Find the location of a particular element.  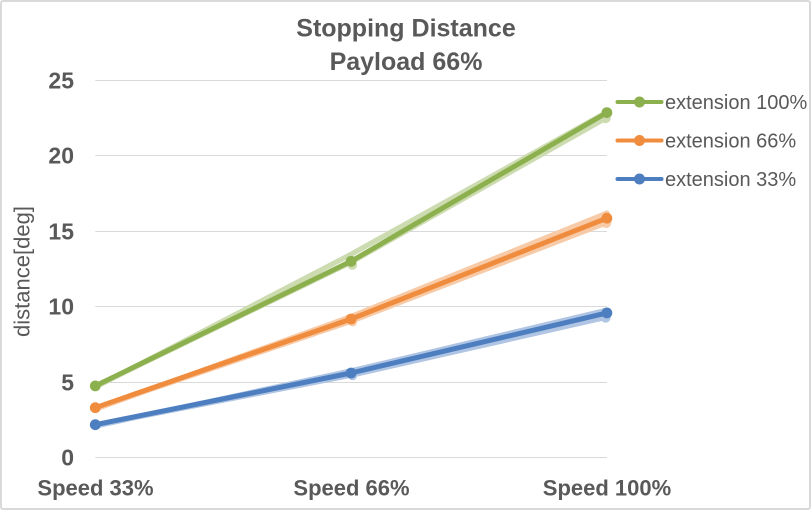

svg-text: Stopping Distance is located at coordinates (406, 29).